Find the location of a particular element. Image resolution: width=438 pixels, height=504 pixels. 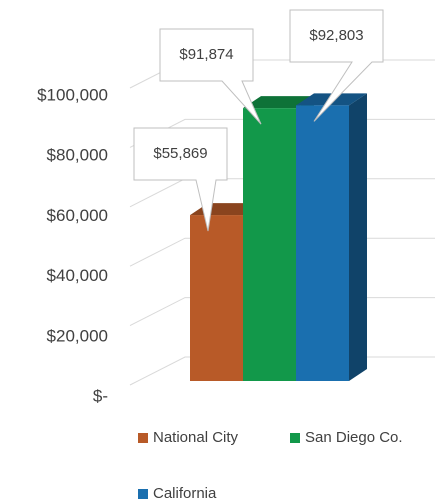

data-label: $92,803 is located at coordinates (336, 35).